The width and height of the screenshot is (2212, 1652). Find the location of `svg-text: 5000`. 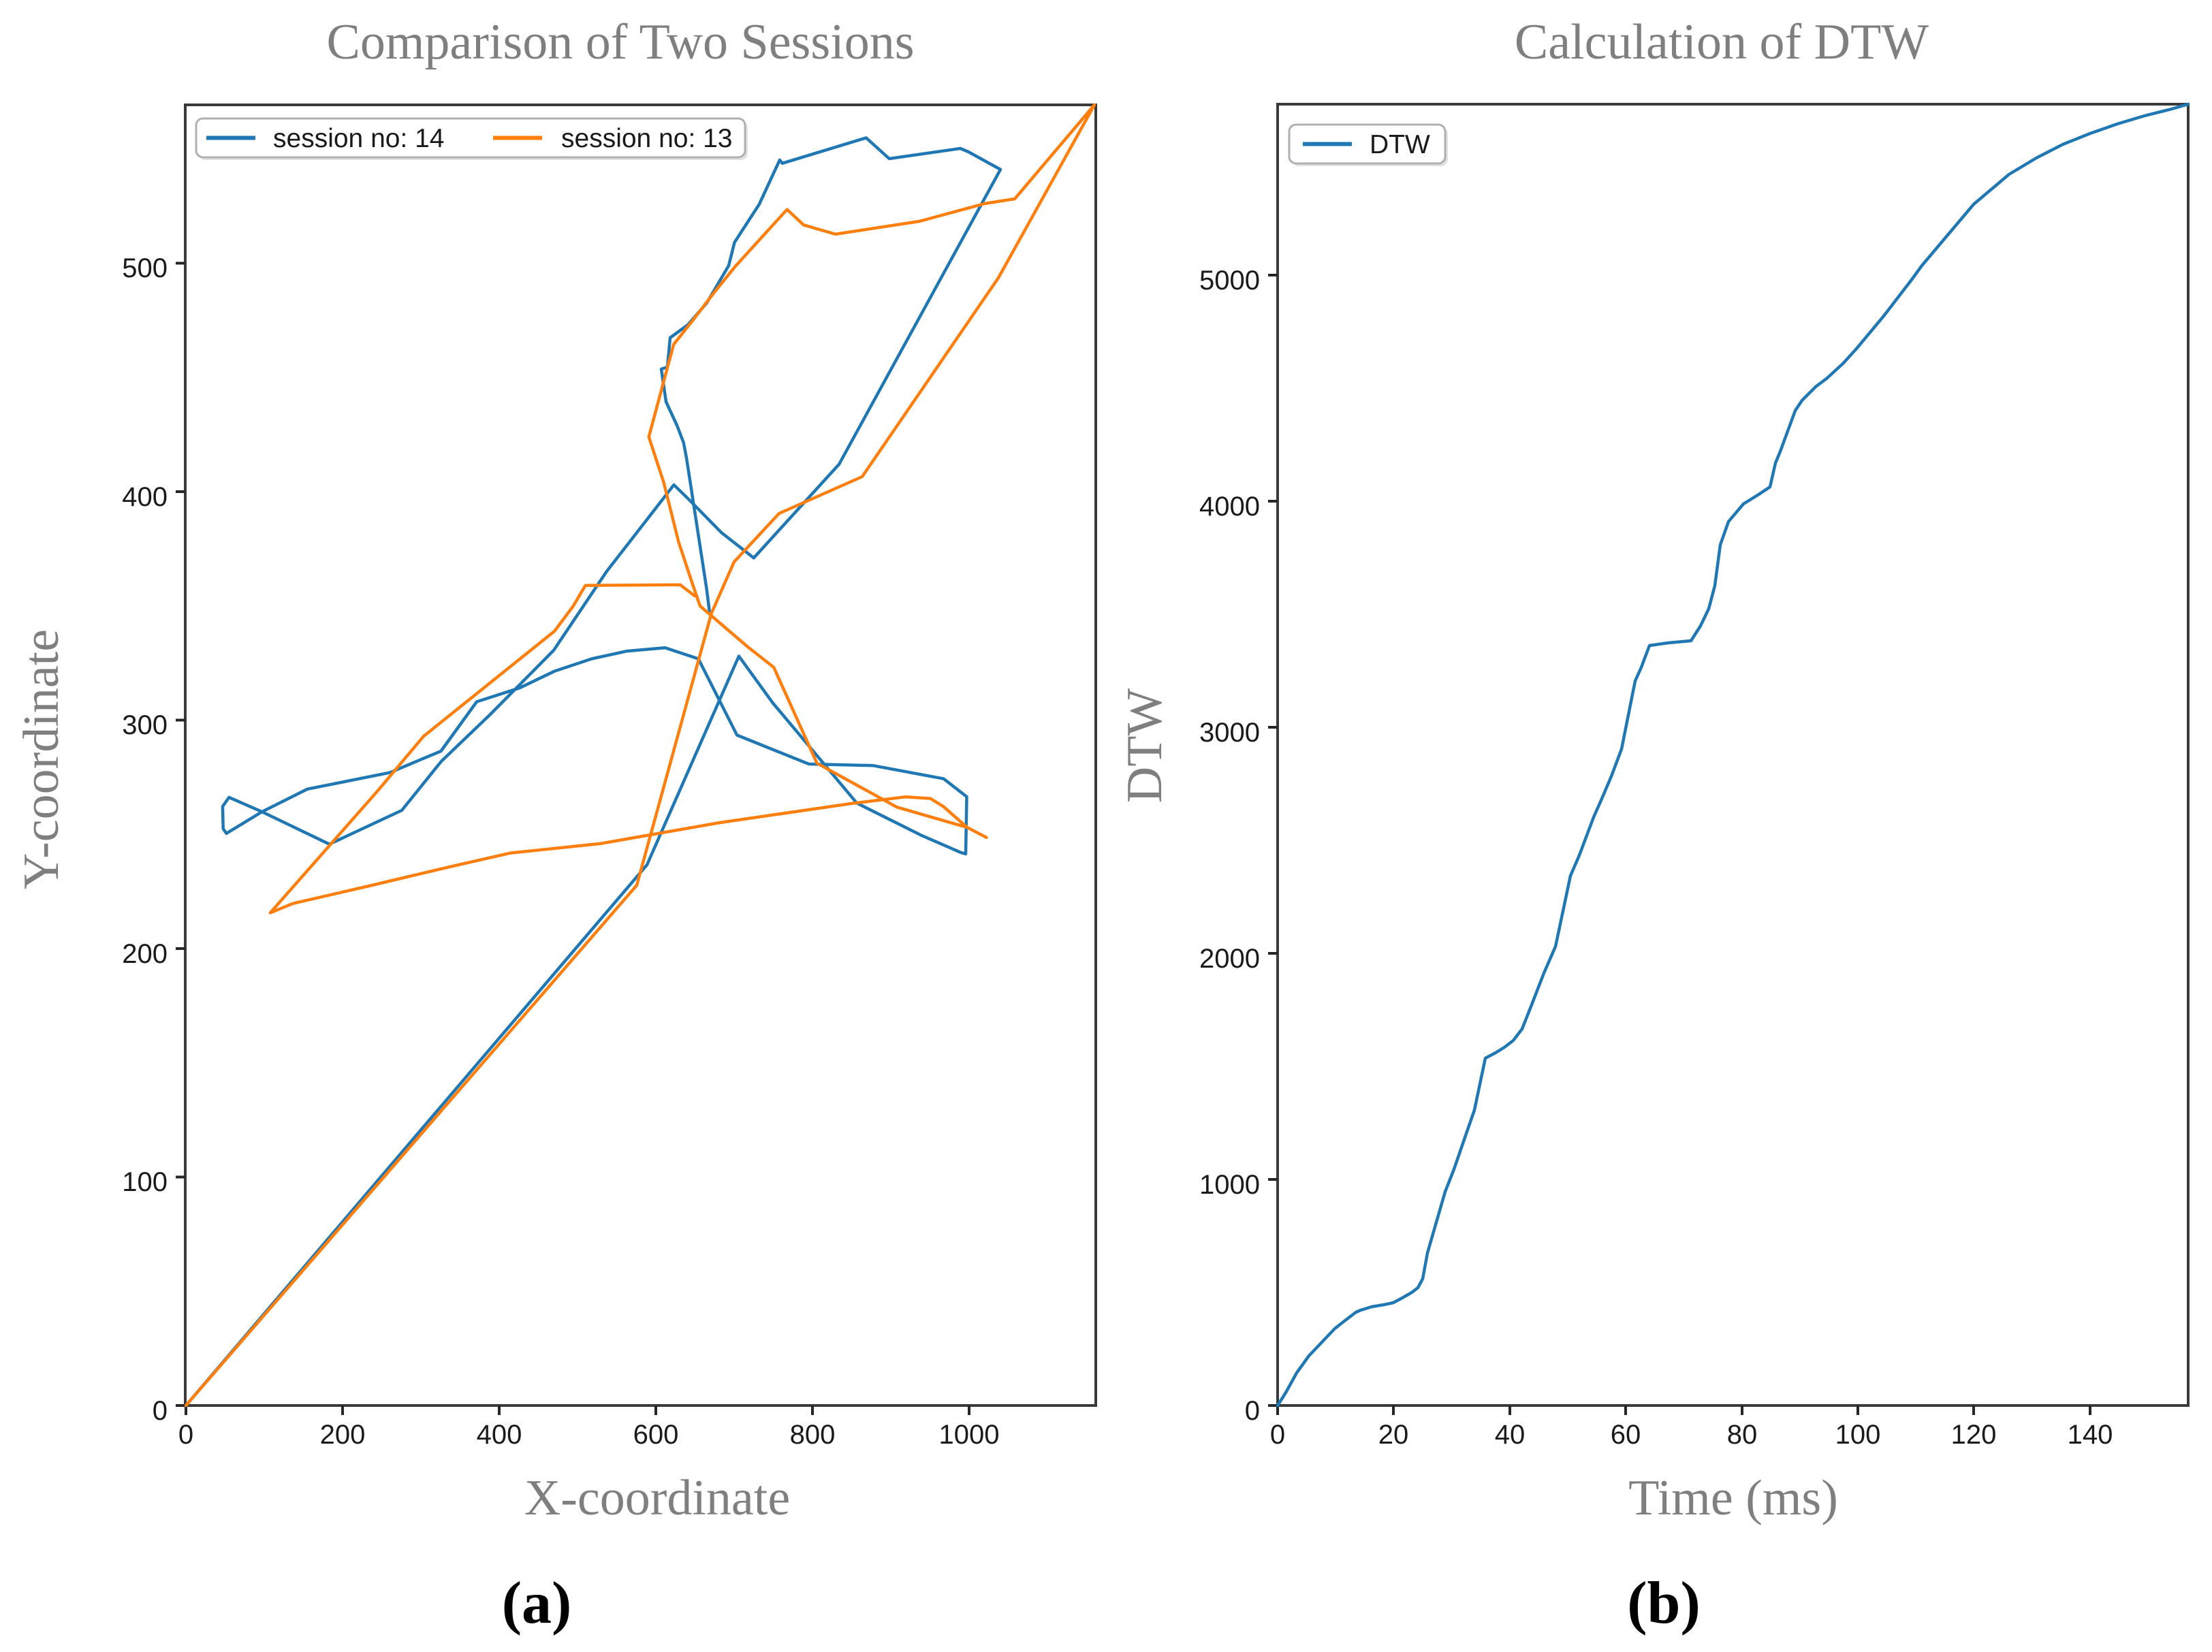

svg-text: 5000 is located at coordinates (1229, 281).